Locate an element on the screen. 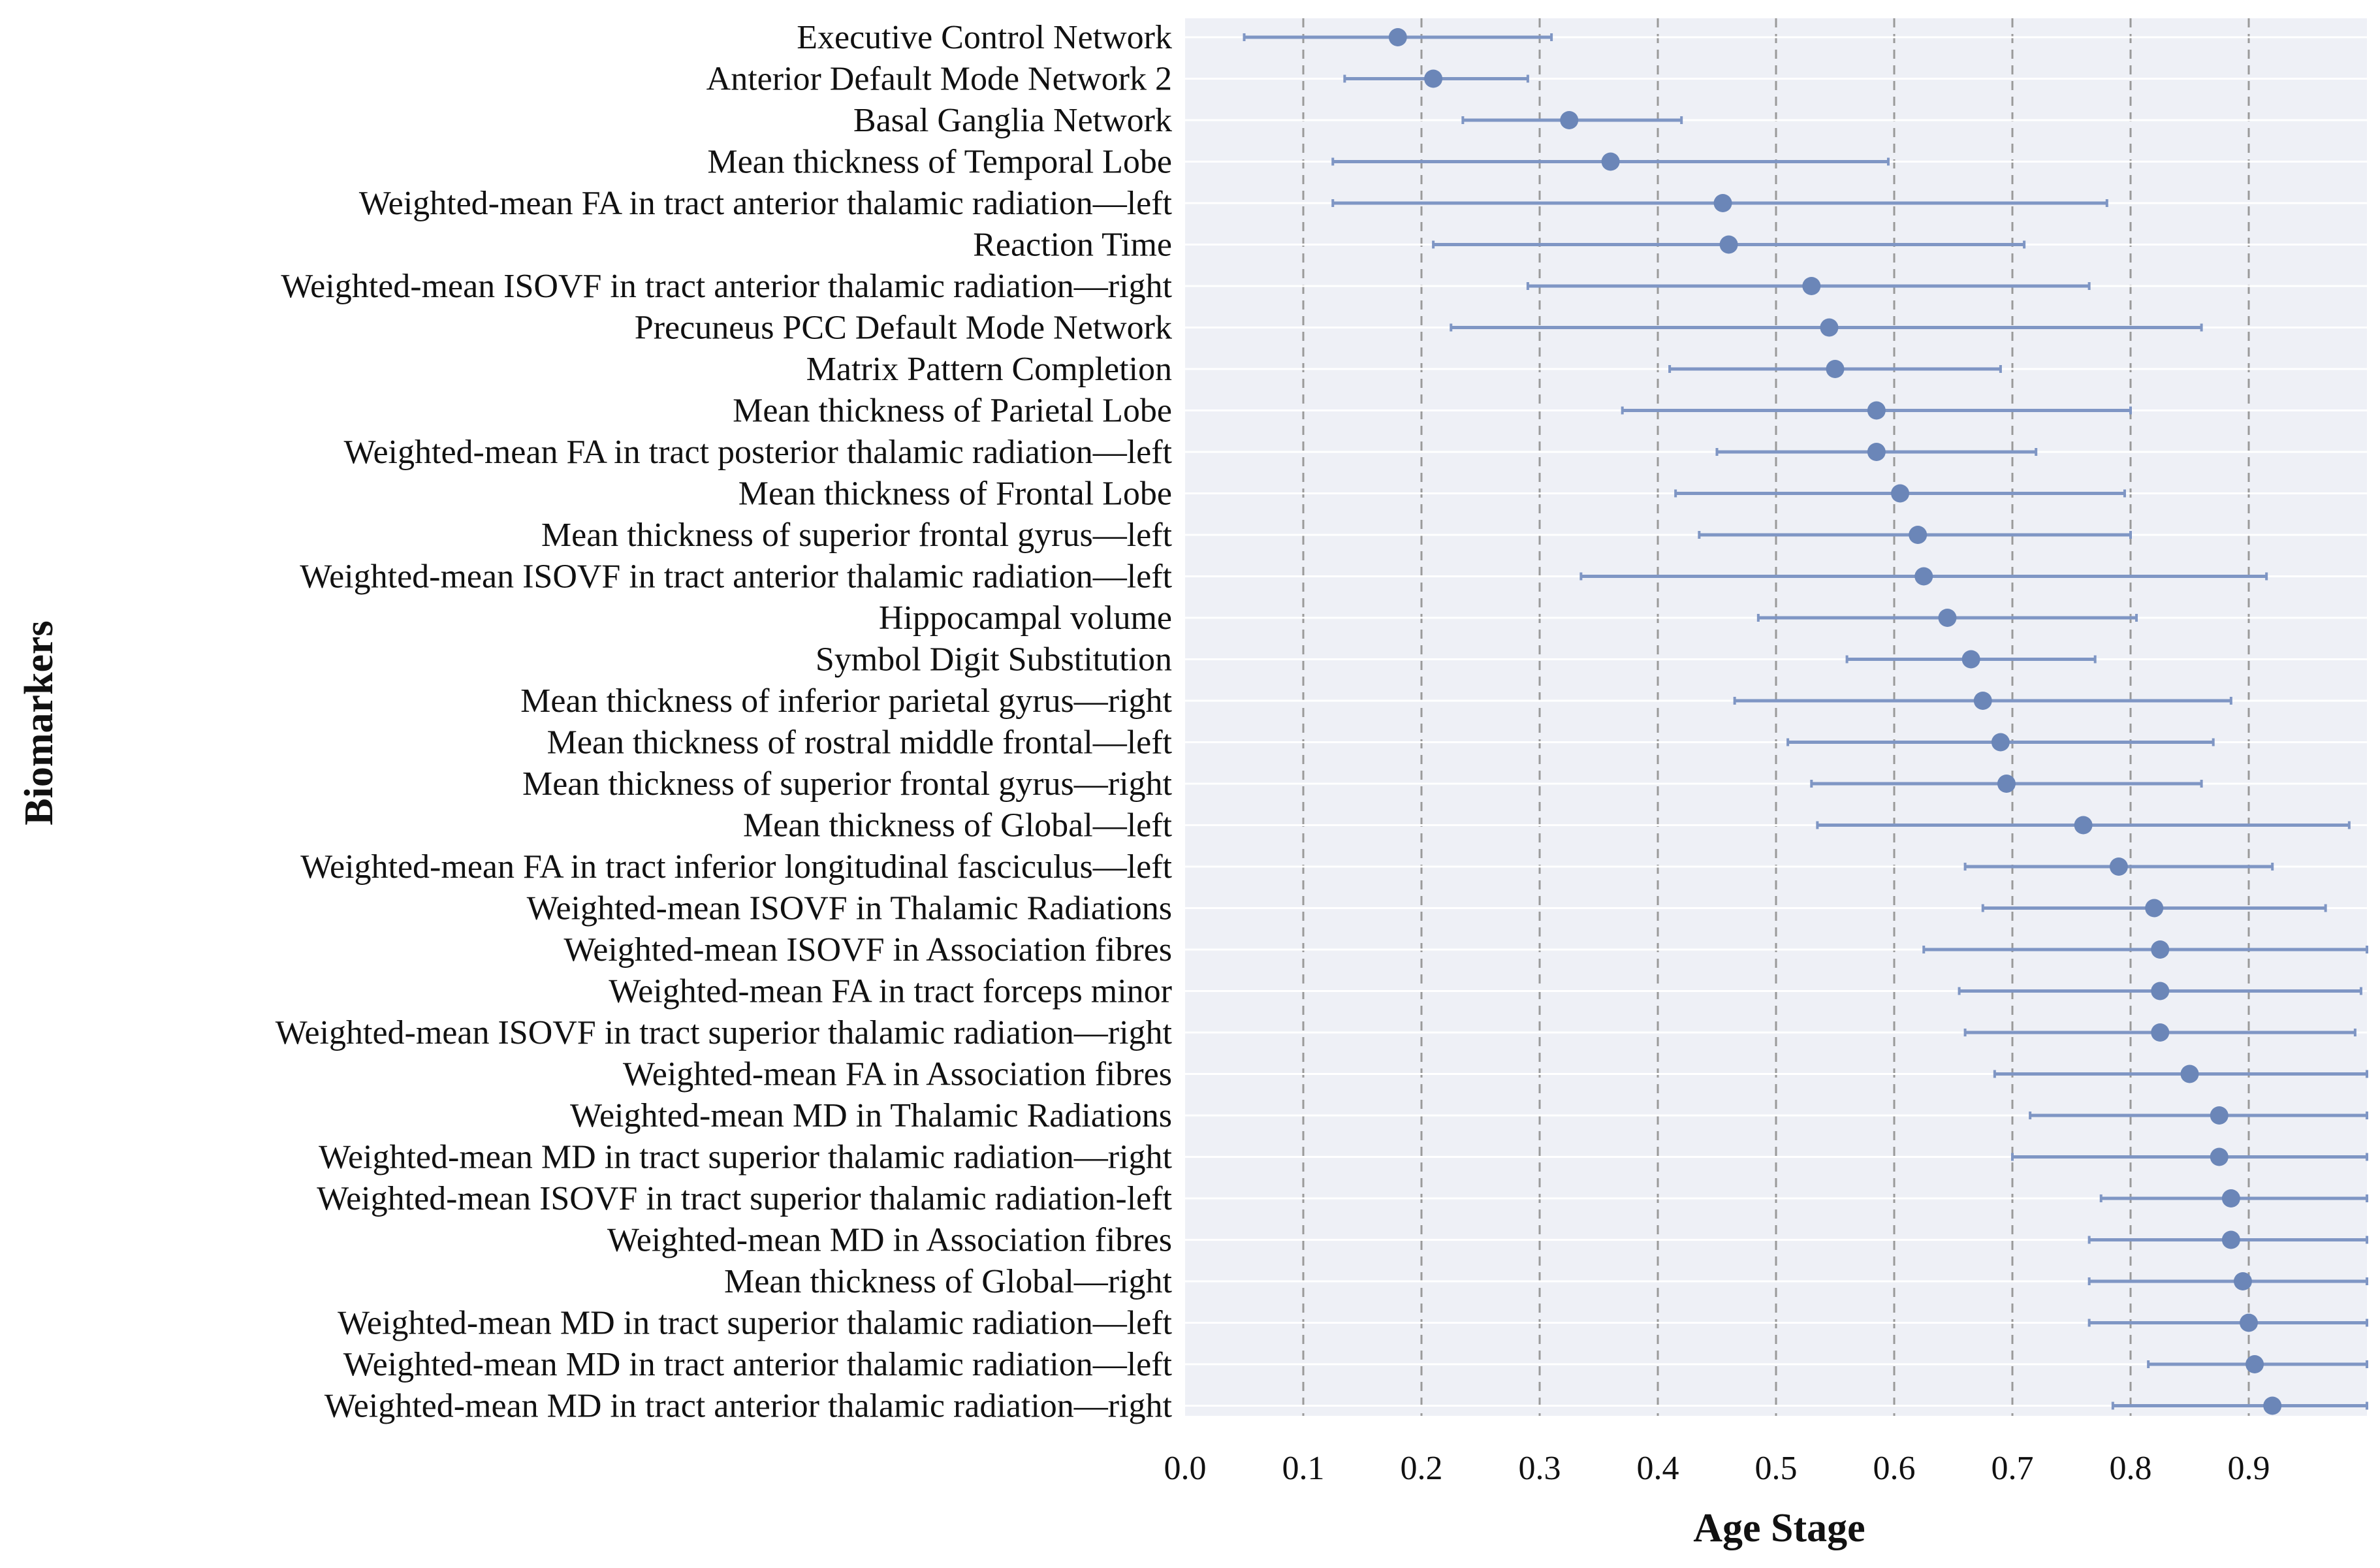 The height and width of the screenshot is (1568, 2380). biomarker-label: Anterior Default Mode Network 2 is located at coordinates (939, 79).